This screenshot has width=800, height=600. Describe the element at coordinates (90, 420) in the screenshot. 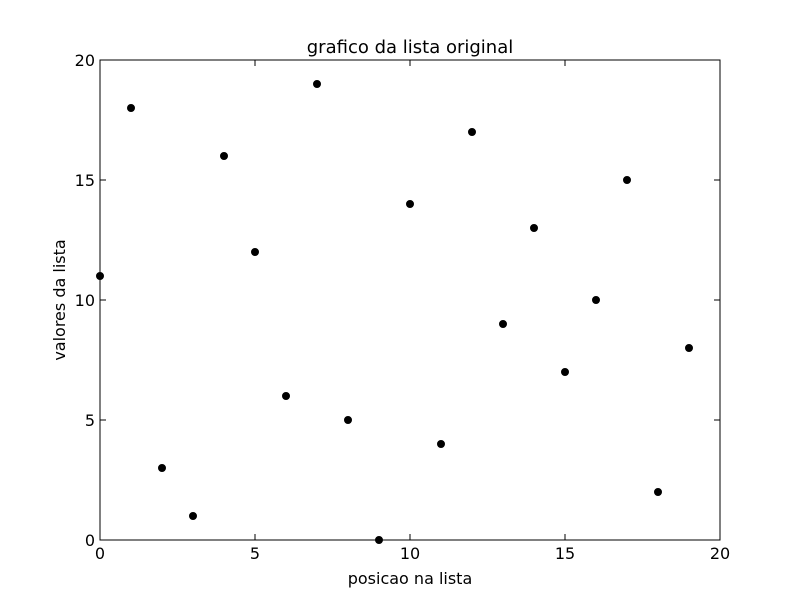

I see `y-tick-label: 5` at that location.